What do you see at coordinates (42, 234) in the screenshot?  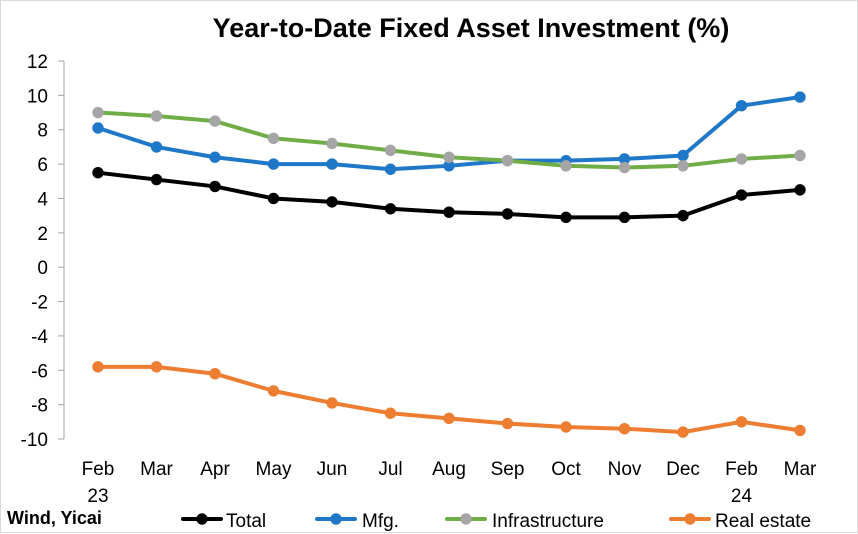 I see `y-axis-tick-label: 2` at bounding box center [42, 234].